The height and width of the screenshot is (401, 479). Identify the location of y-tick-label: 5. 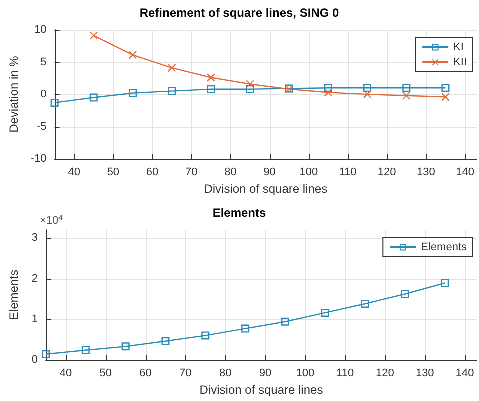
(43, 62).